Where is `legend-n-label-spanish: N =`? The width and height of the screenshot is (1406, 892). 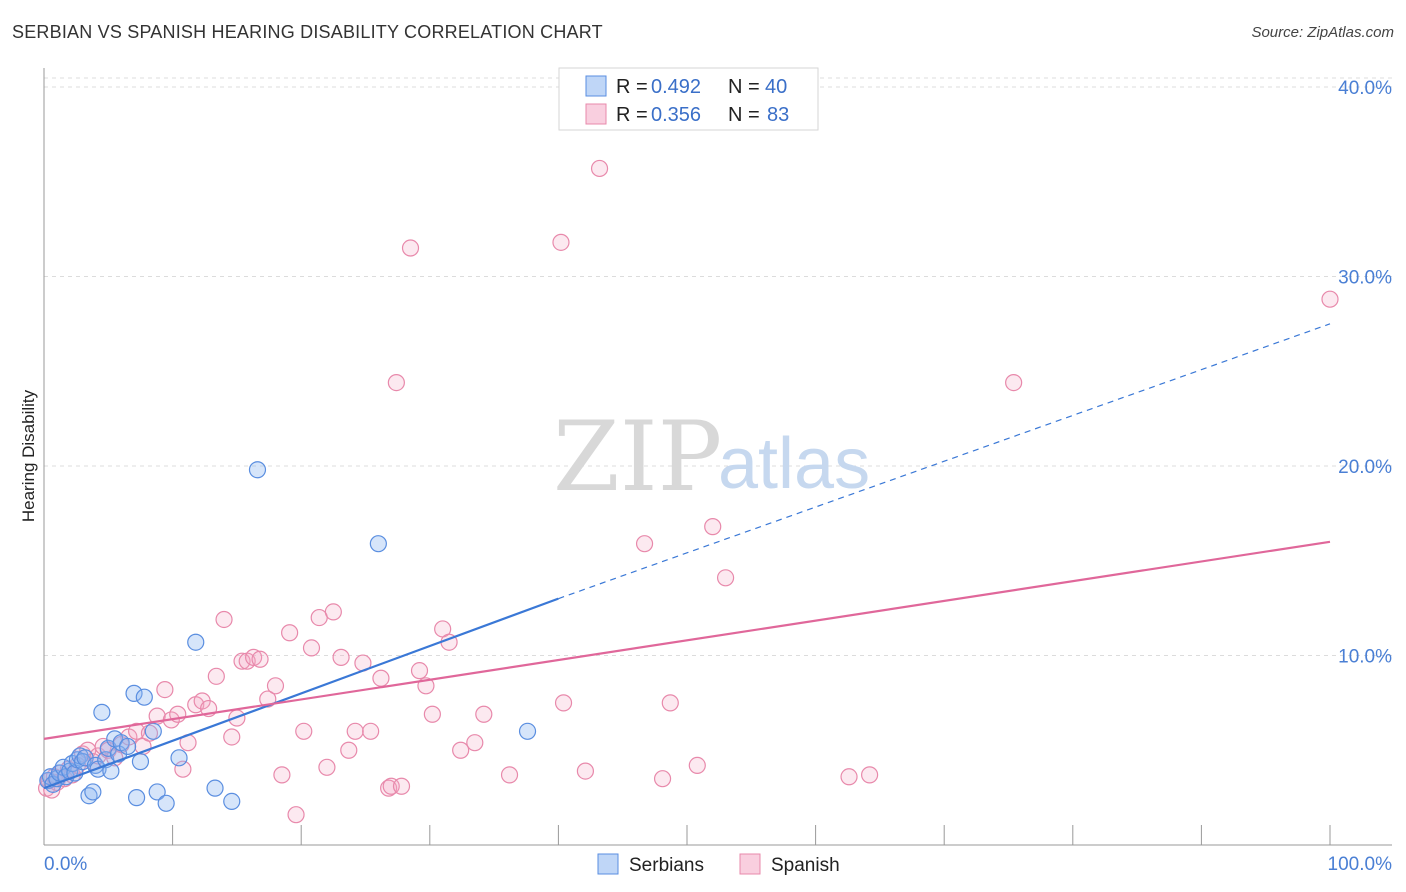
legend-n-label-spanish: N = is located at coordinates (744, 115).